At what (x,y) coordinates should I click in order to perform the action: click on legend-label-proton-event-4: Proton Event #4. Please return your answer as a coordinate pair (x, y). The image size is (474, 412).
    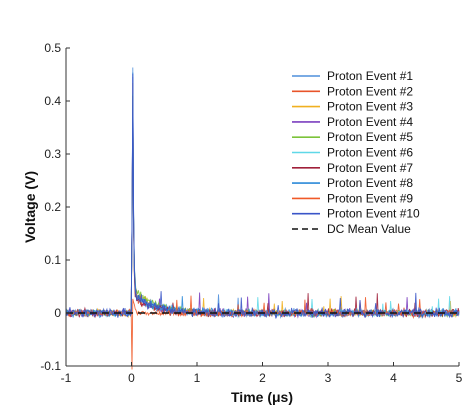
    Looking at the image, I should click on (370, 122).